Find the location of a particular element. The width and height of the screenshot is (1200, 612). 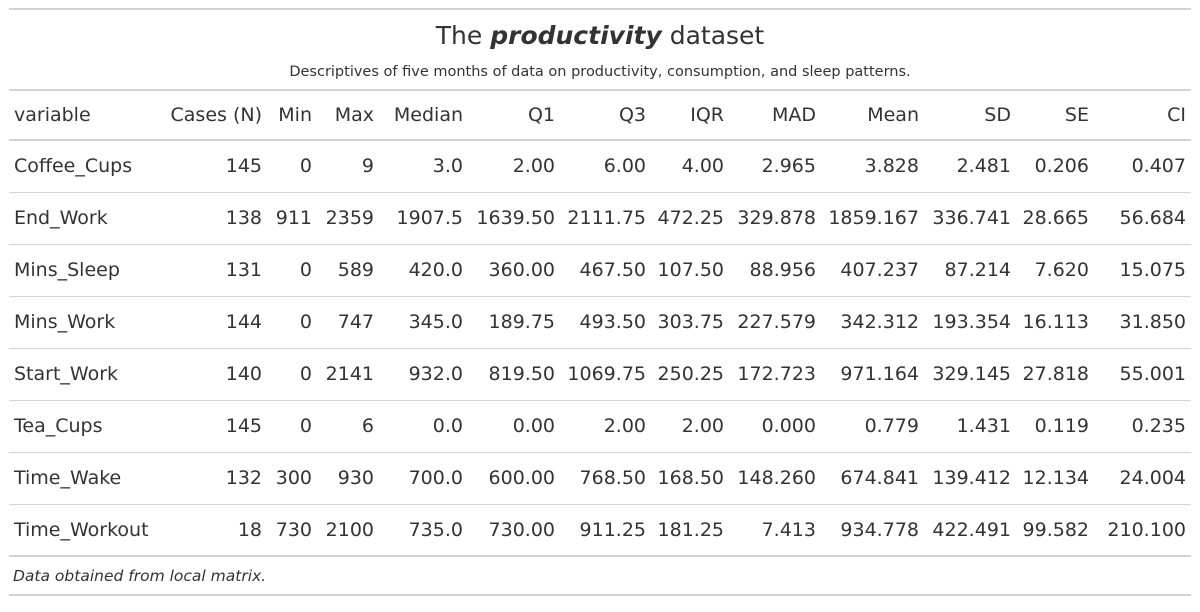

table-cell: 31.850 is located at coordinates (1142, 322).